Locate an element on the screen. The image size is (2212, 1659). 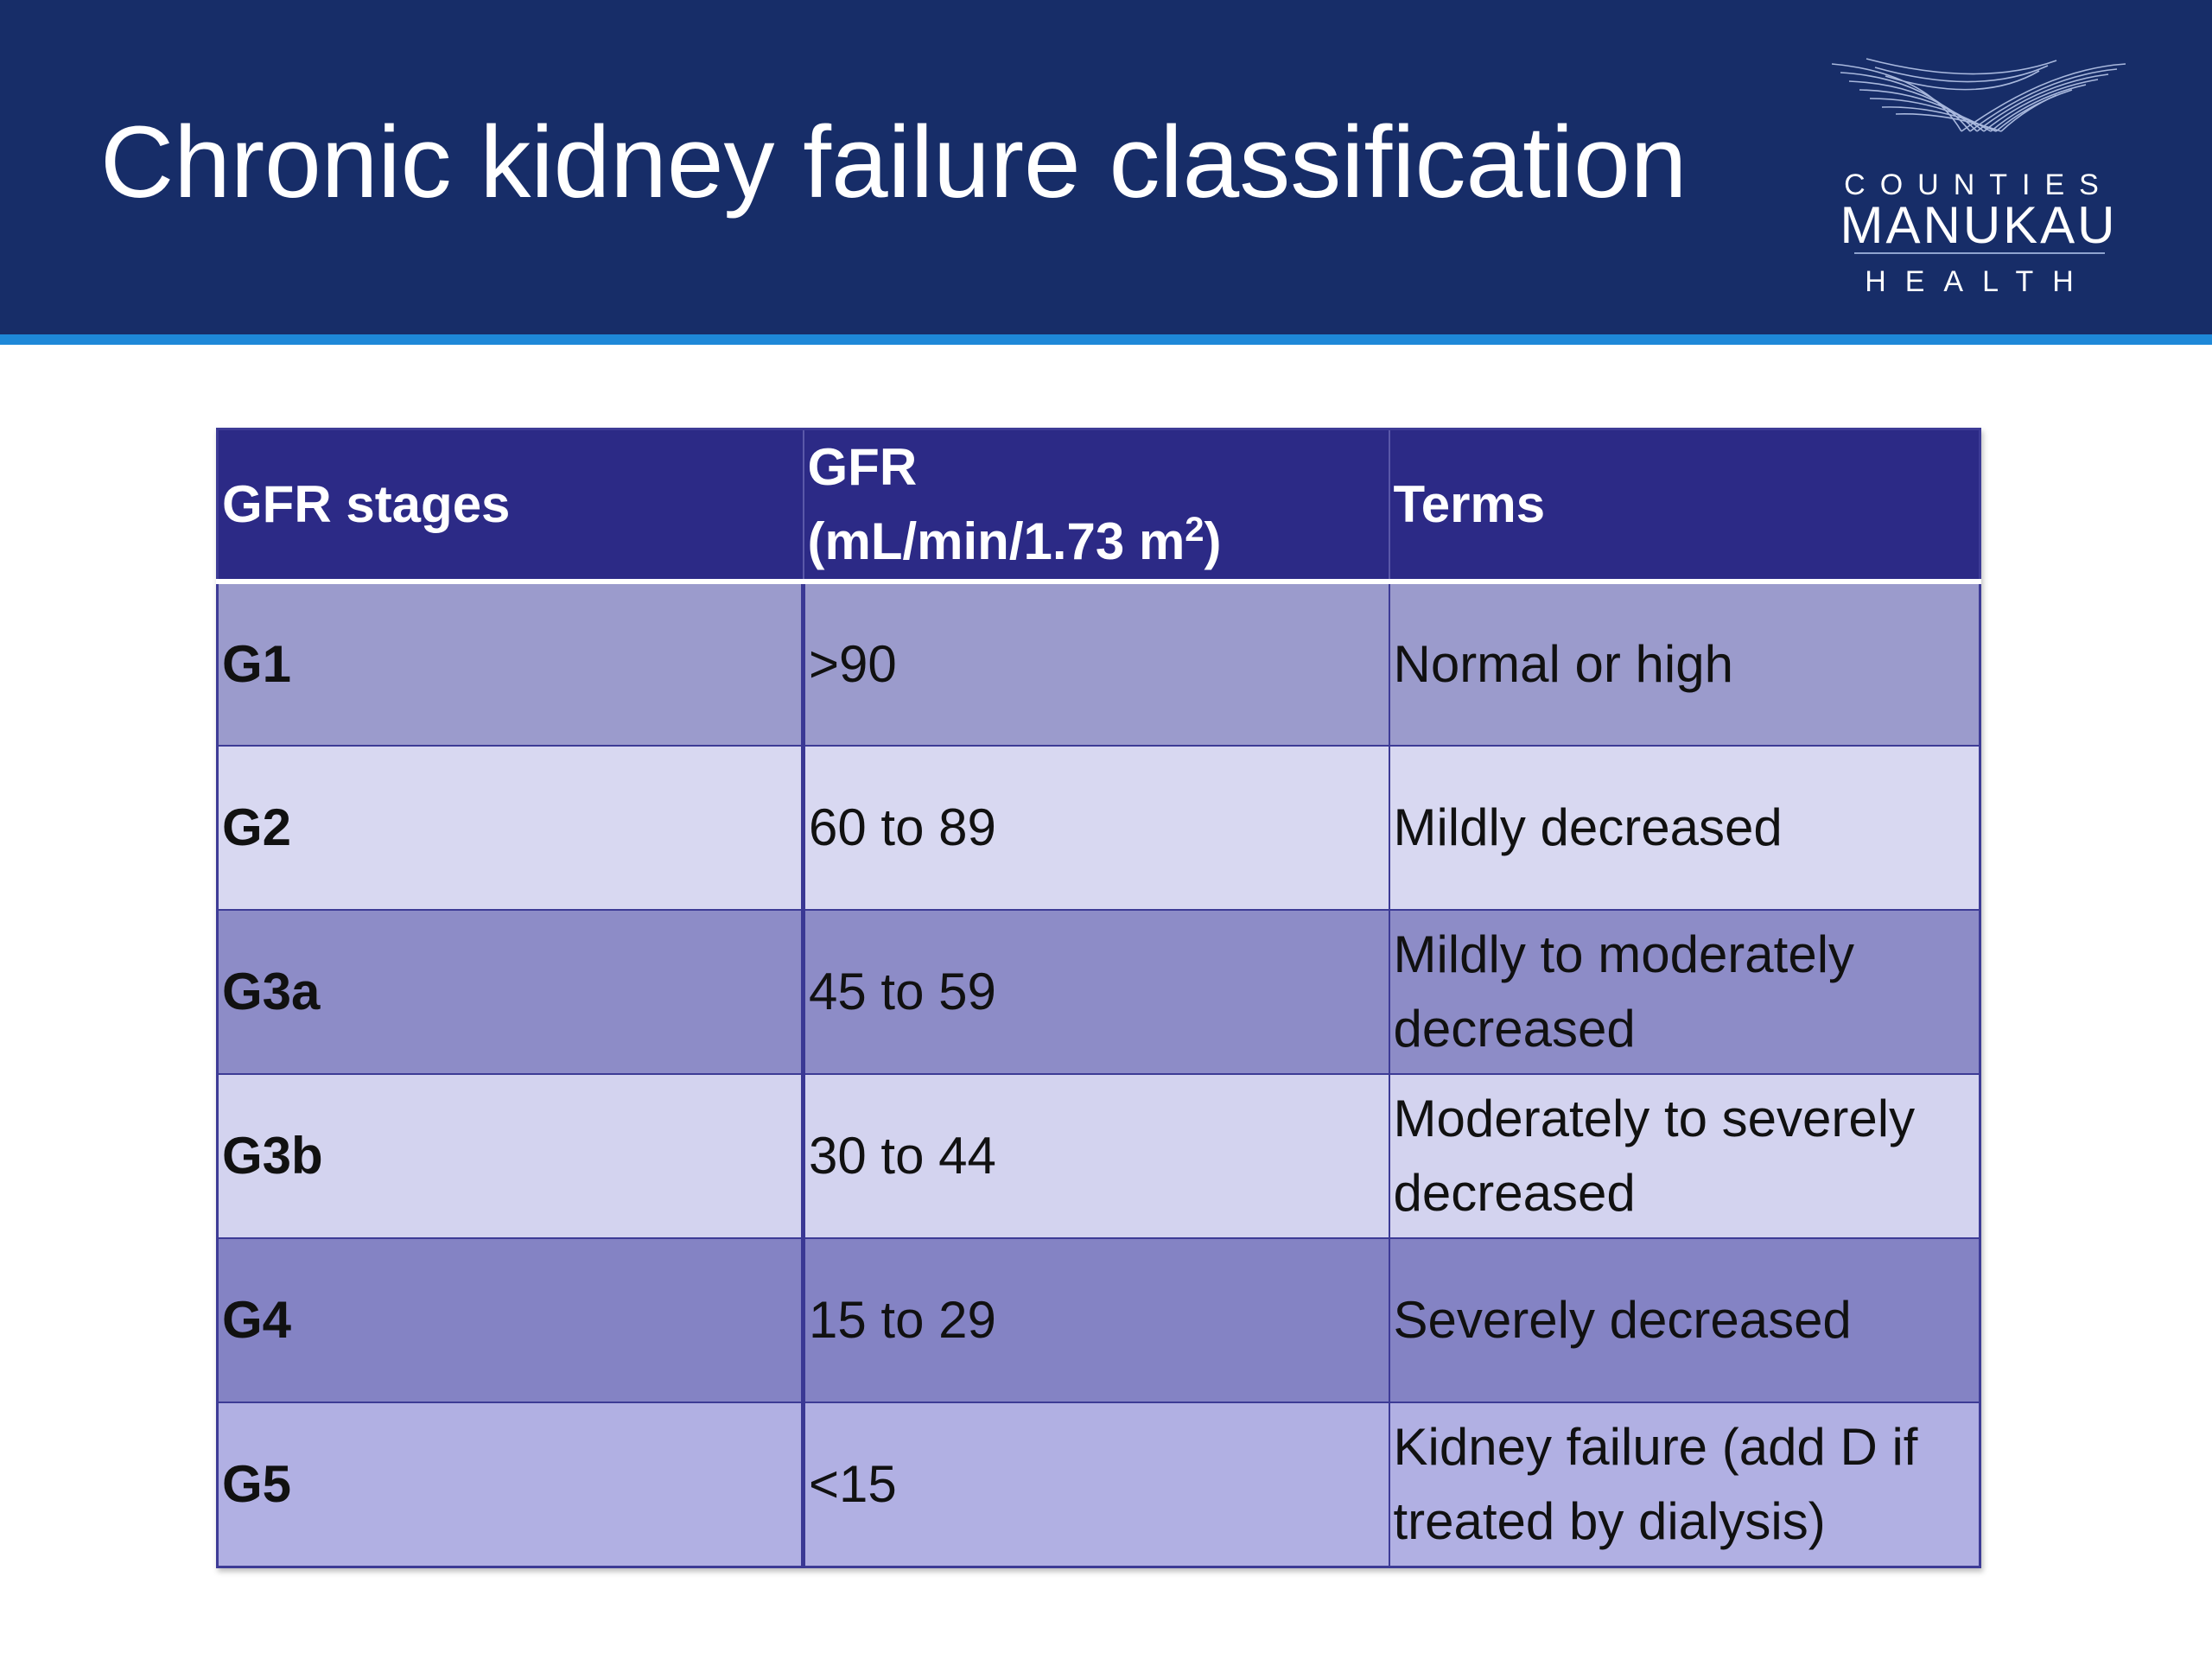
stage-cell: G5 is located at coordinates (510, 1484).